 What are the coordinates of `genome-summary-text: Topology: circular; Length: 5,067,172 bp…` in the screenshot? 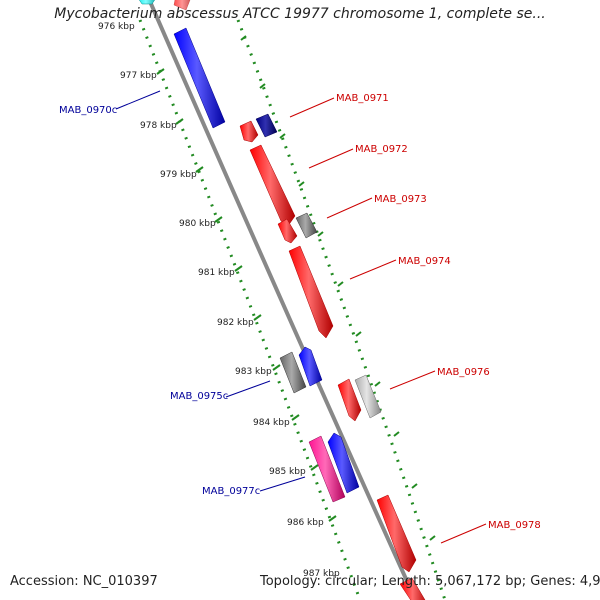 It's located at (430, 581).